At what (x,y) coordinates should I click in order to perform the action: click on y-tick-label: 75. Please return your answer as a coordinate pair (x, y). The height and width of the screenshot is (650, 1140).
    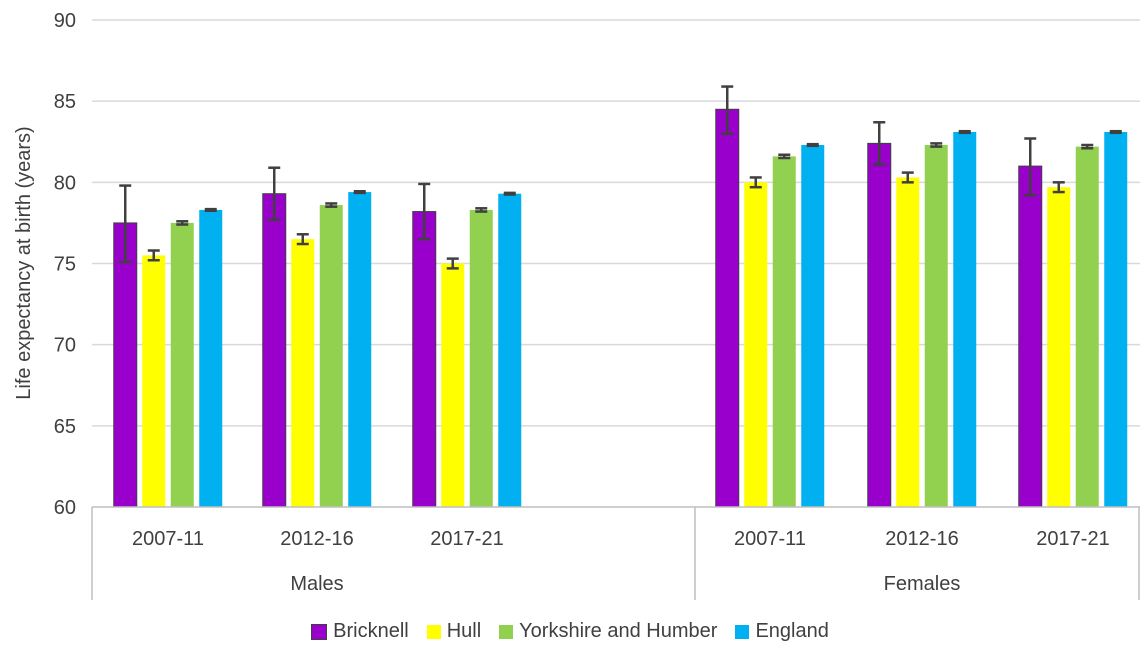
    Looking at the image, I should click on (65, 265).